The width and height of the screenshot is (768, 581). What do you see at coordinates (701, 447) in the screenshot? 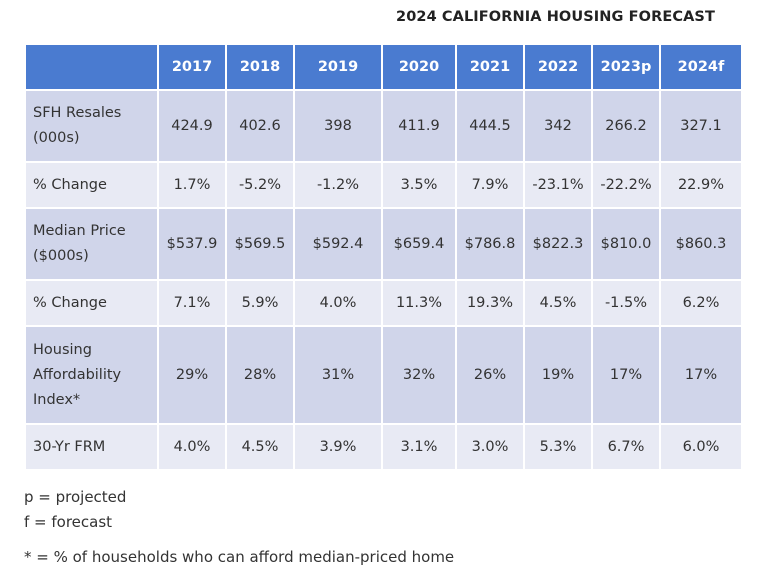
I see `table-cell: 6.0%` at bounding box center [701, 447].